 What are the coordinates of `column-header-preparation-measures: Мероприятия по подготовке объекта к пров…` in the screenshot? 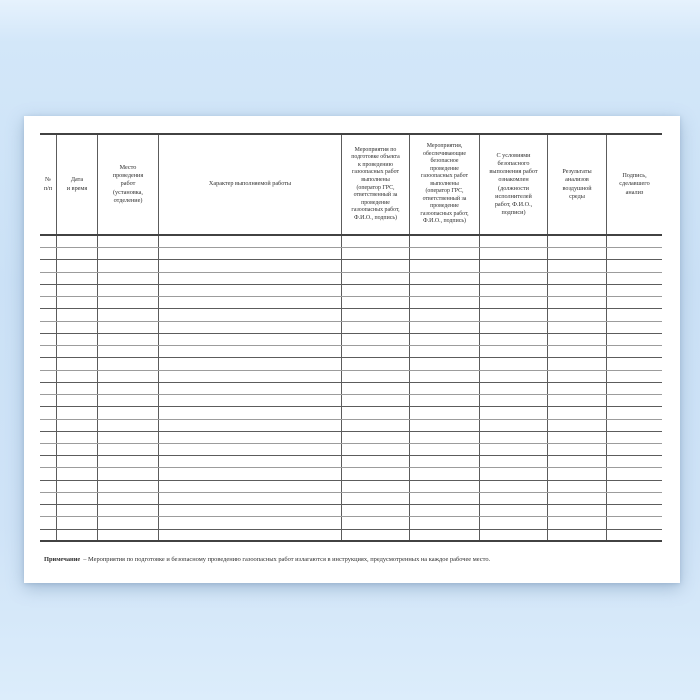 It's located at (376, 184).